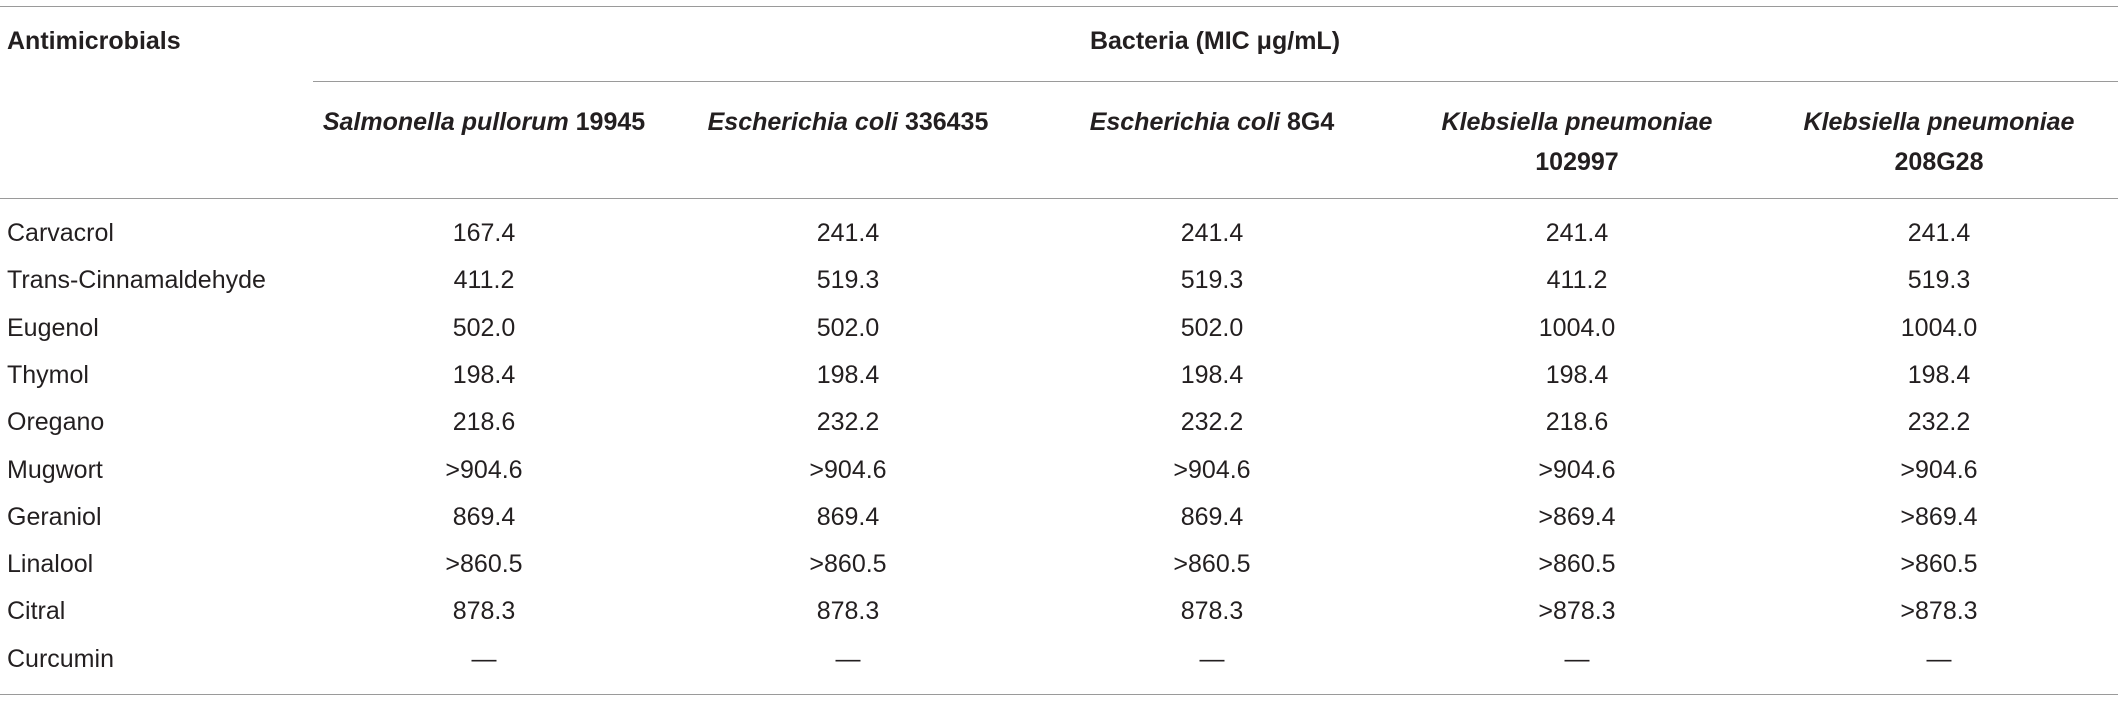 This screenshot has width=2118, height=701. I want to click on row-label: Trans-Cinnamaldehyde, so click(136, 280).